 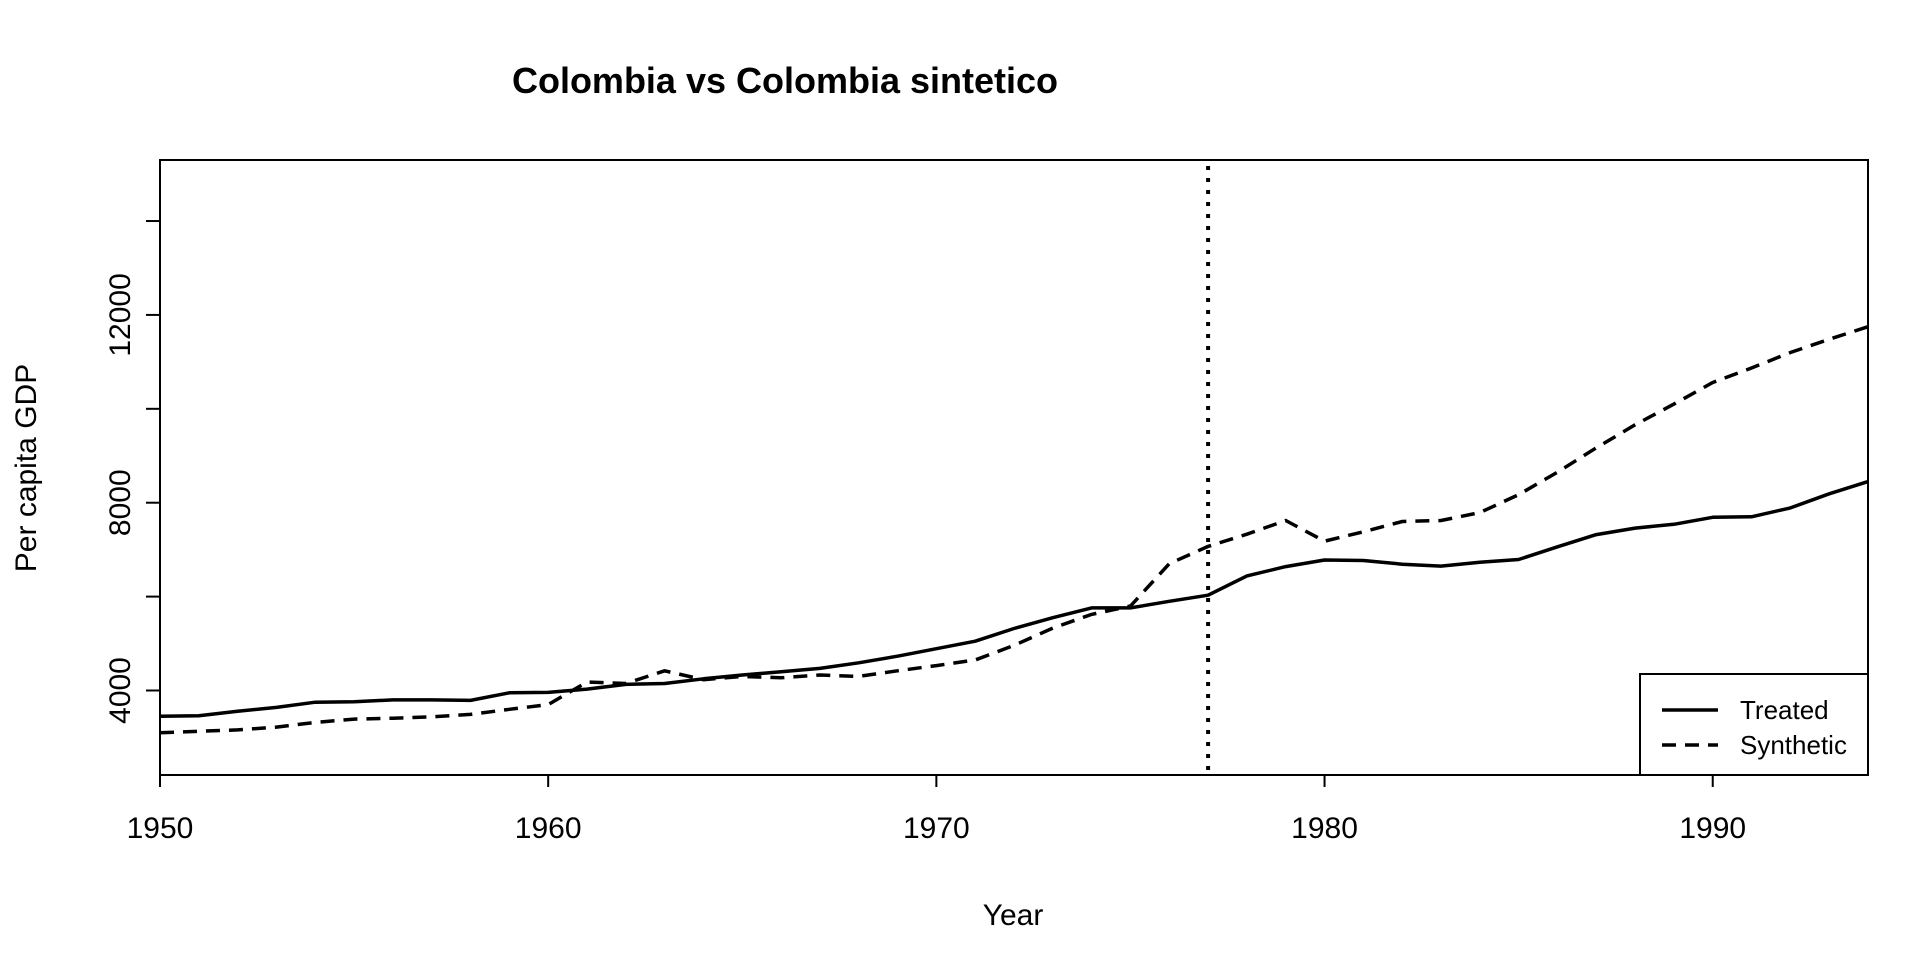 I want to click on y-axis: 4000 8000 12000, so click(x=132, y=472).